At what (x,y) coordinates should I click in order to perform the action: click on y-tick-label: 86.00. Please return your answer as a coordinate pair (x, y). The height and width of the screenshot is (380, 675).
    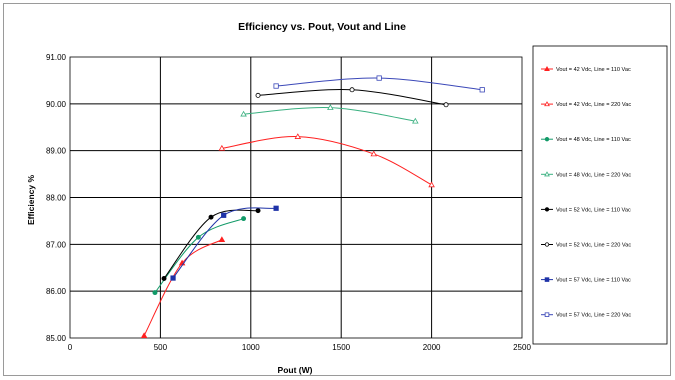
    Looking at the image, I should click on (56, 291).